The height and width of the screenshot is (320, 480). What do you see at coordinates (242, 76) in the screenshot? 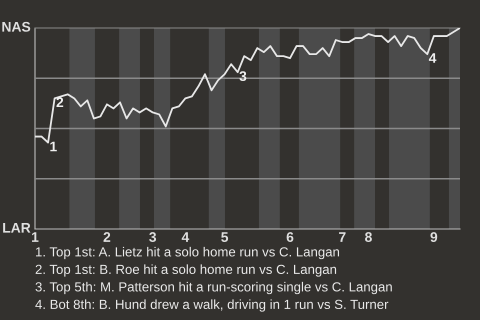
I see `annotation: 3` at bounding box center [242, 76].